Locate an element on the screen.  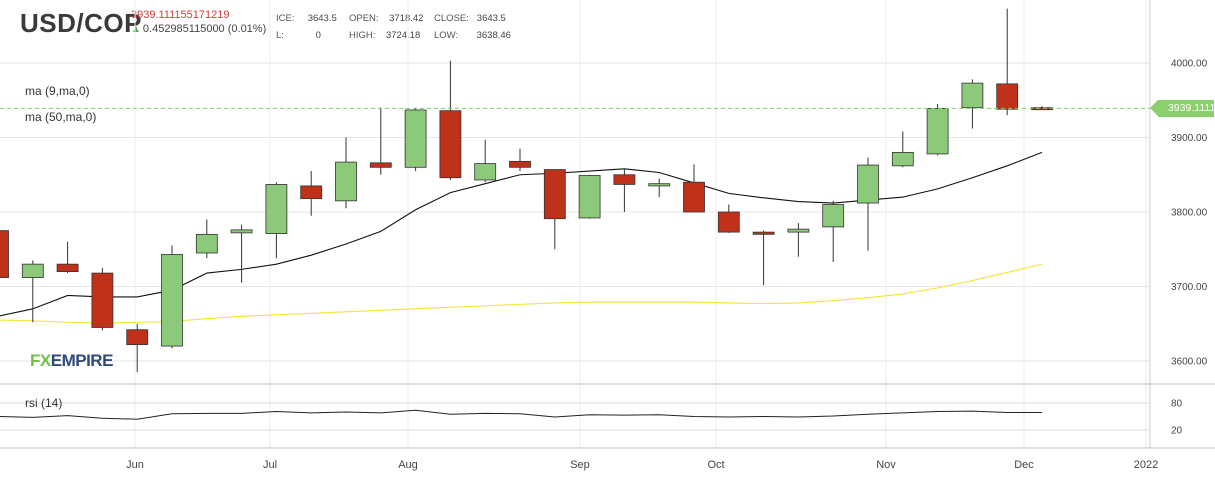
y-tick-label: 3800.00 is located at coordinates (1189, 213).